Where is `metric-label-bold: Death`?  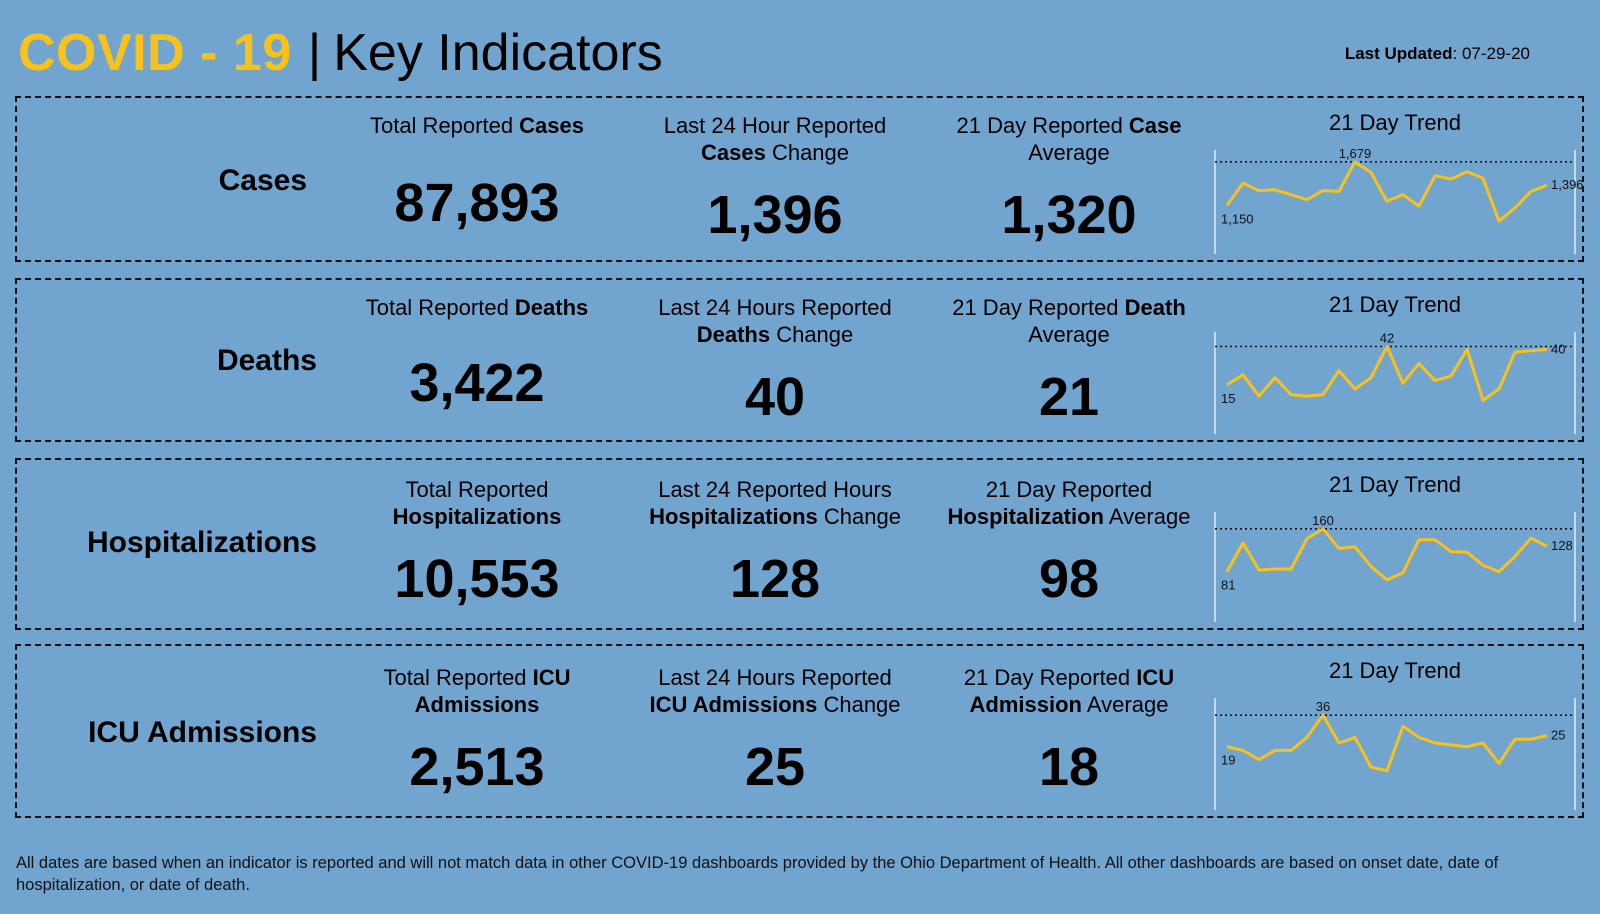
metric-label-bold: Death is located at coordinates (1155, 307).